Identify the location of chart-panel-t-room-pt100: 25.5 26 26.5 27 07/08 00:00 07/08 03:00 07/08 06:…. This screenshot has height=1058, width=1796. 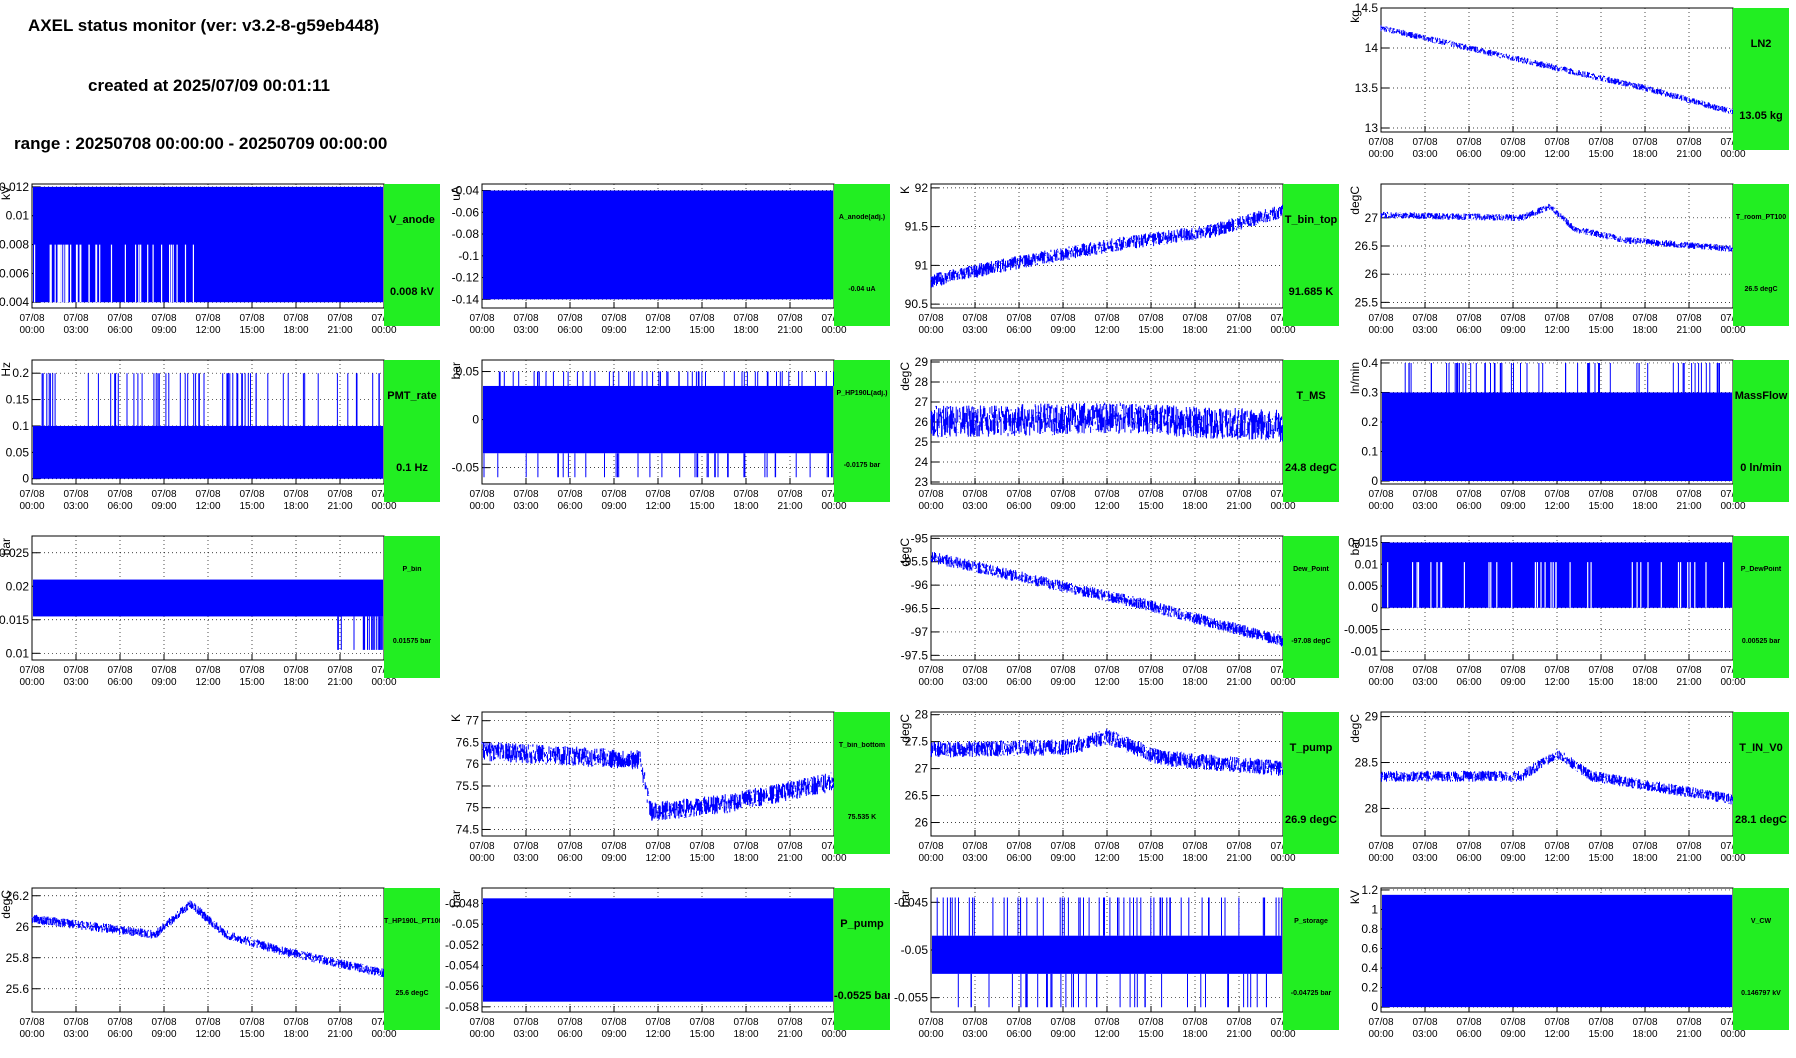
(1572, 259).